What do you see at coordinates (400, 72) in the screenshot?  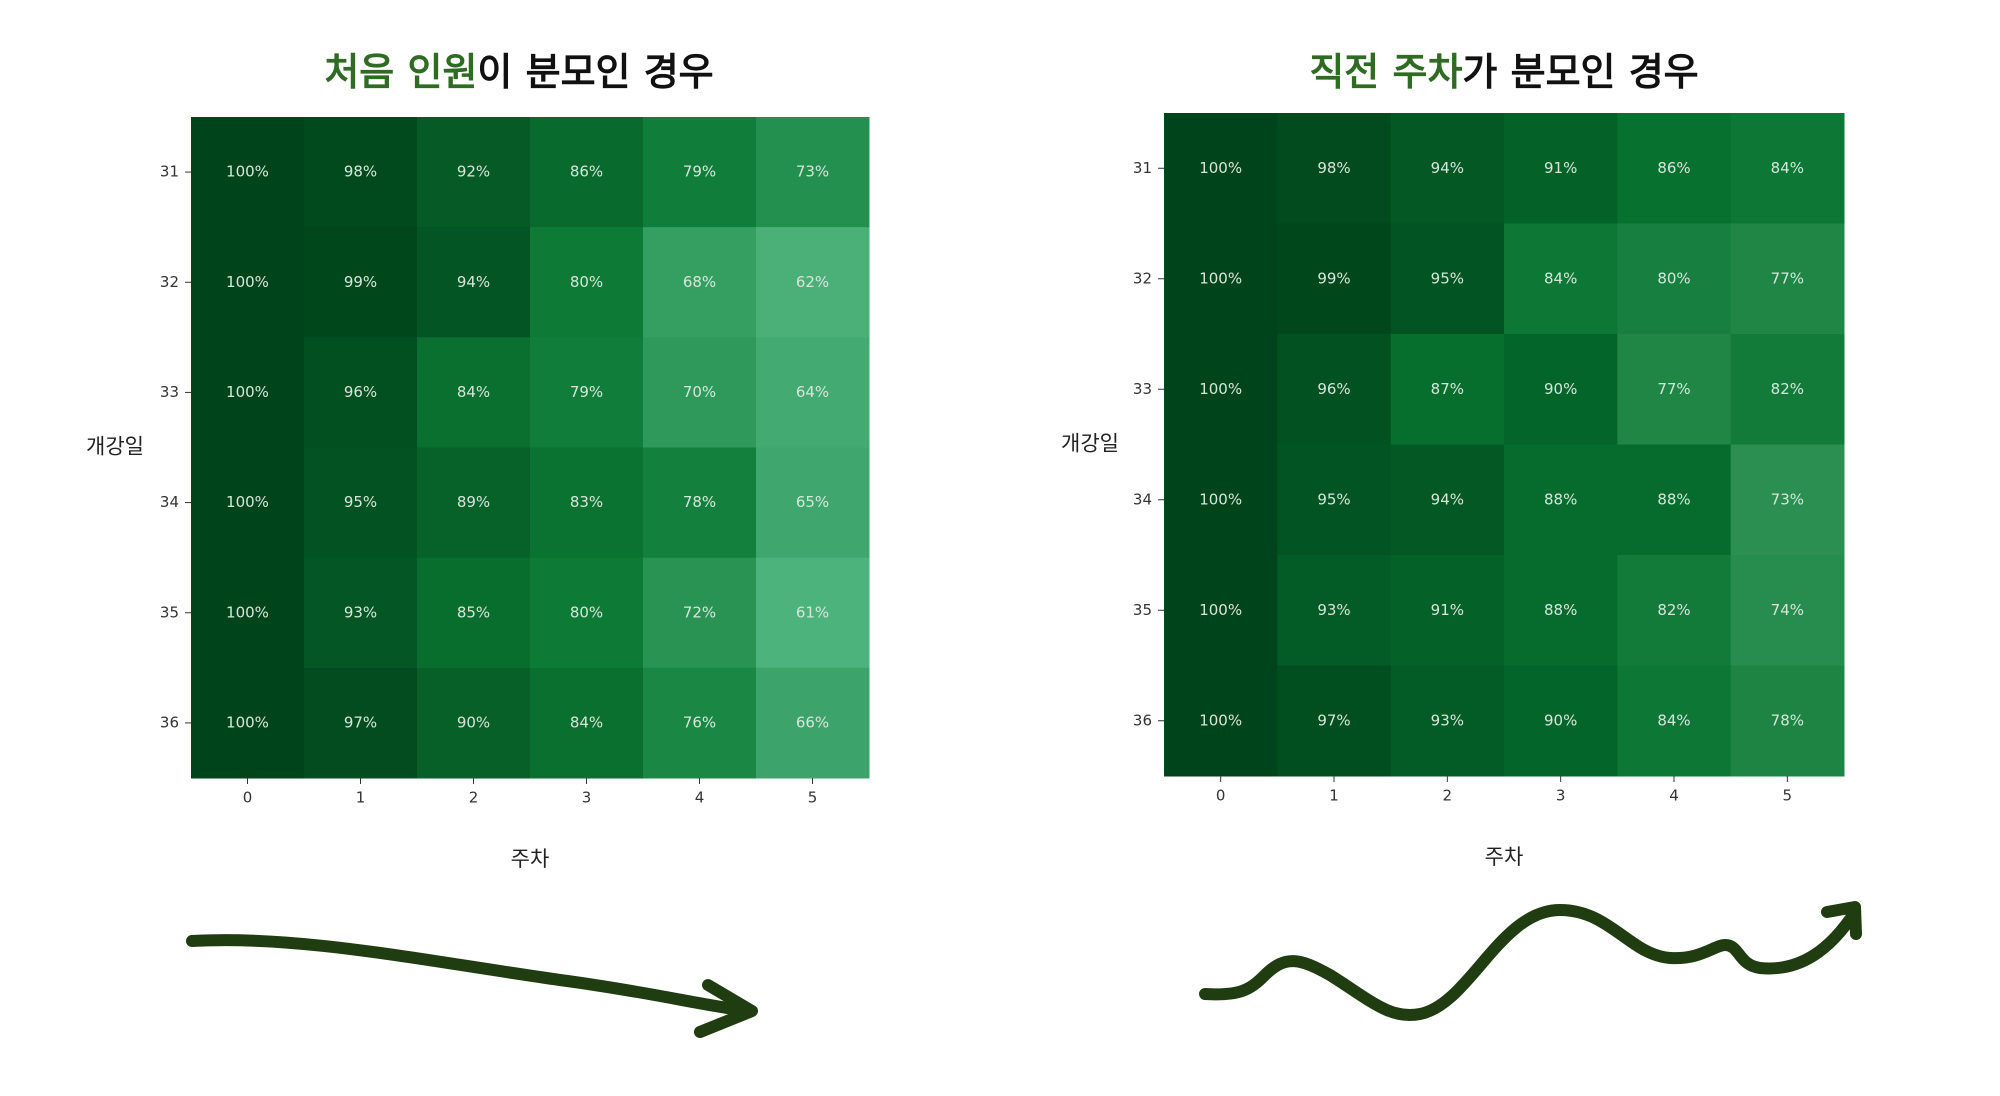 I see `title-part: 처음 인원` at bounding box center [400, 72].